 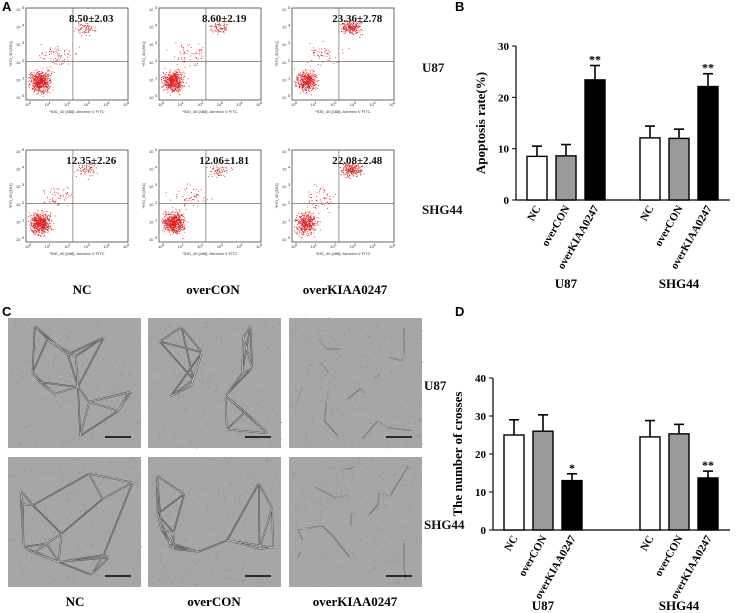 I want to click on group-label: NC, so click(x=75, y=601).